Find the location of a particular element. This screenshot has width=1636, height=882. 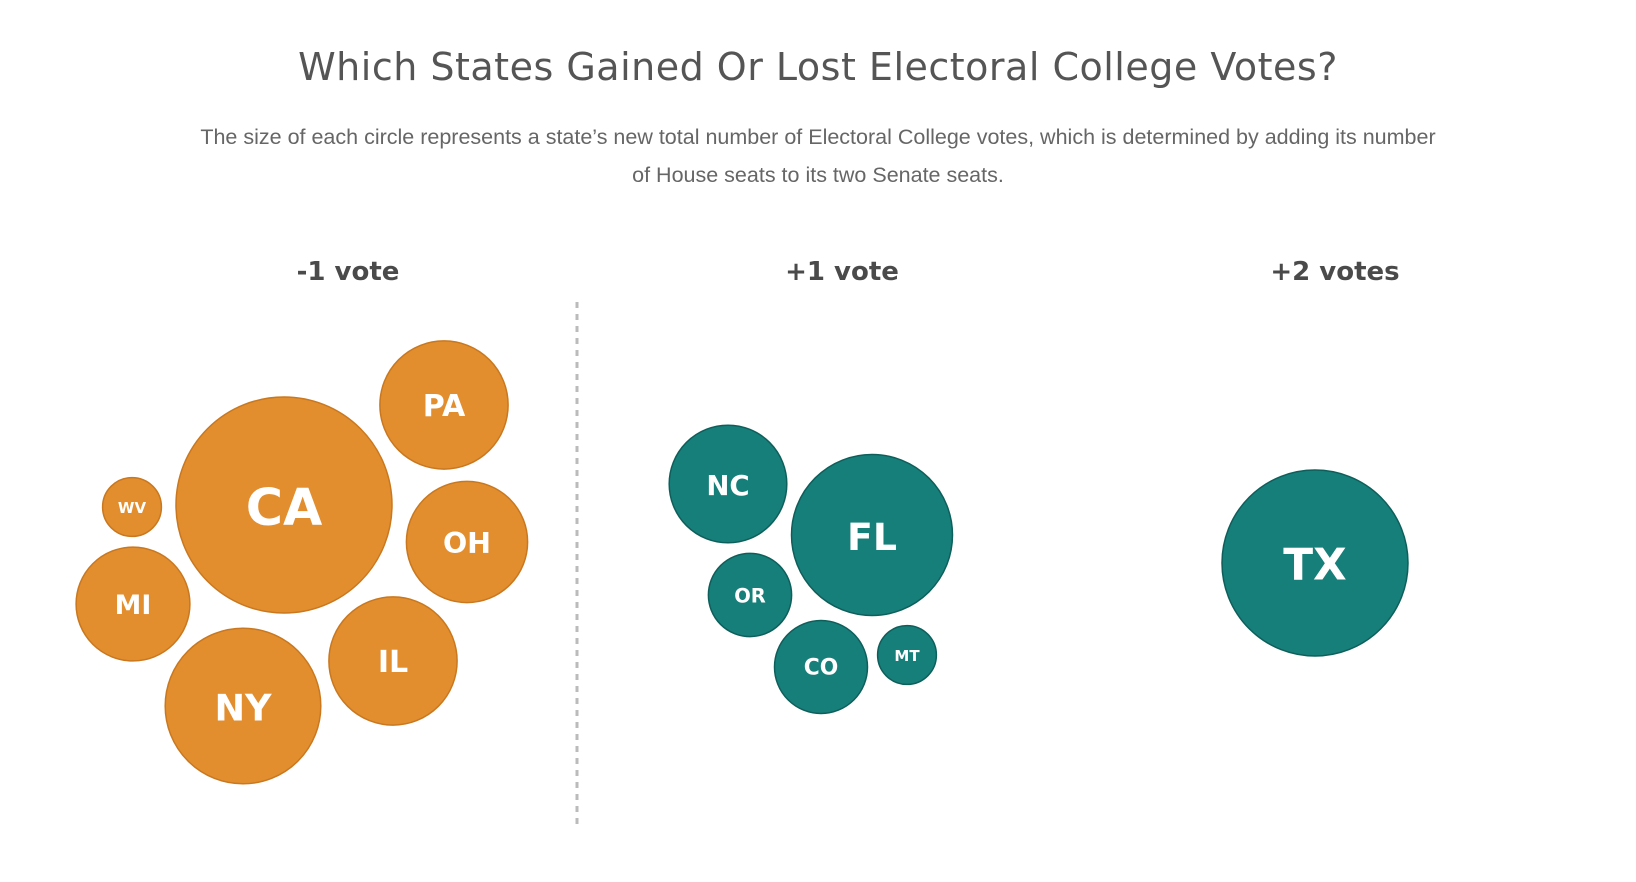

bubble-label-tx: TX is located at coordinates (1314, 565).